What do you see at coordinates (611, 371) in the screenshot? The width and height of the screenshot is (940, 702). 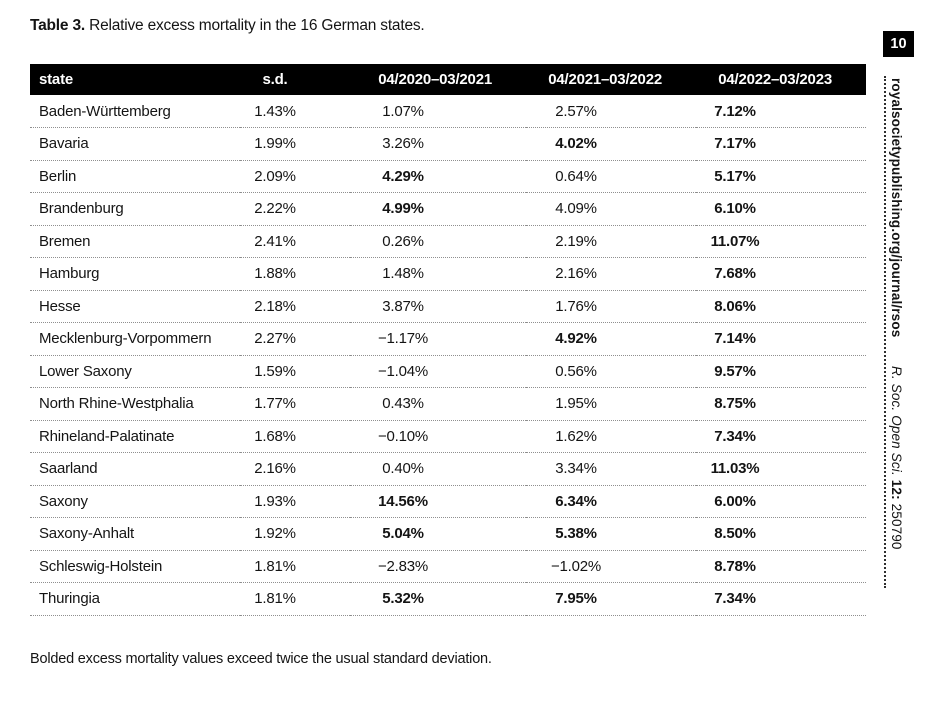 I see `mortality-value-cell: 0.56%` at bounding box center [611, 371].